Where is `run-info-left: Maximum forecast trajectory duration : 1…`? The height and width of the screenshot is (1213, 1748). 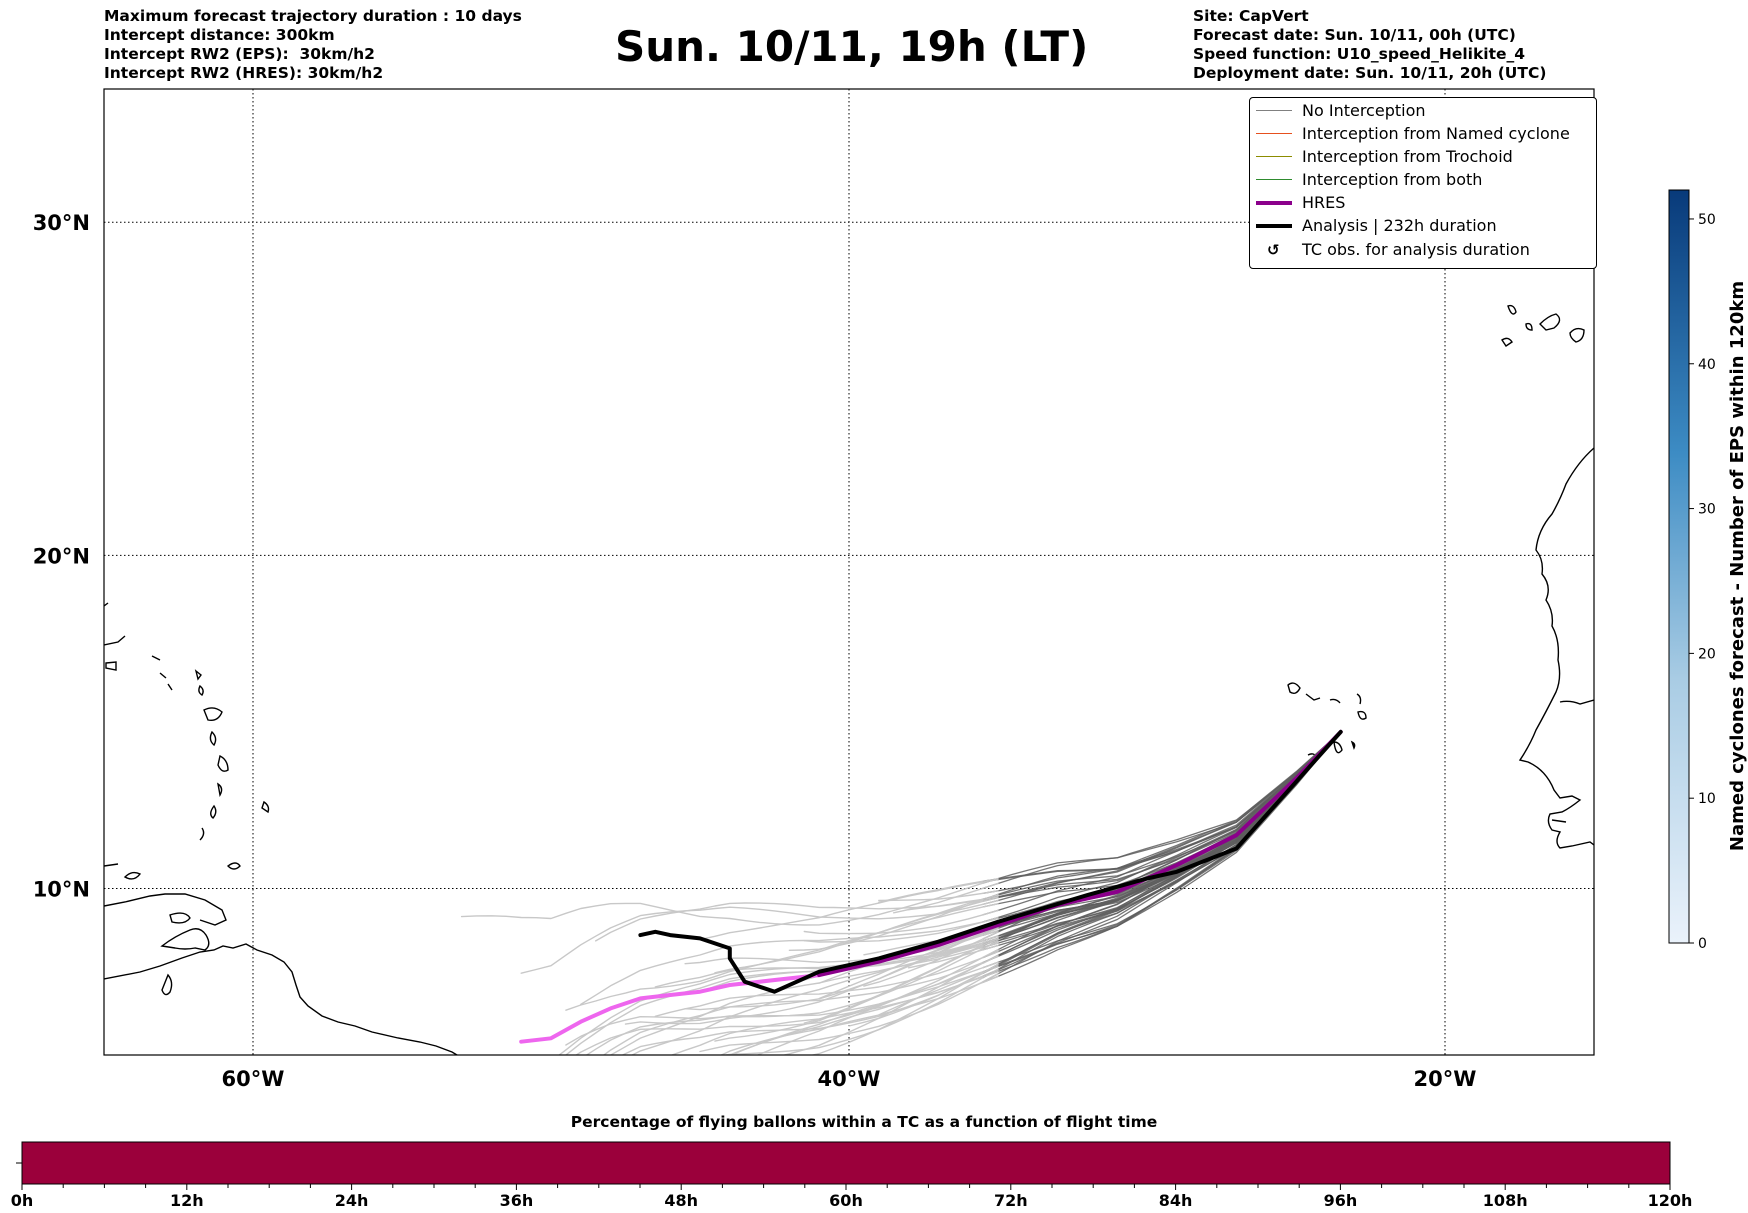 run-info-left: Maximum forecast trajectory duration : 1… is located at coordinates (313, 45).